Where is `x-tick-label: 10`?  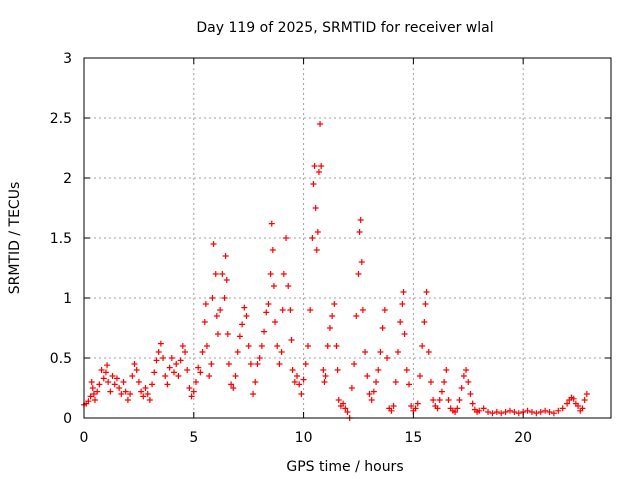 x-tick-label: 10 is located at coordinates (304, 438).